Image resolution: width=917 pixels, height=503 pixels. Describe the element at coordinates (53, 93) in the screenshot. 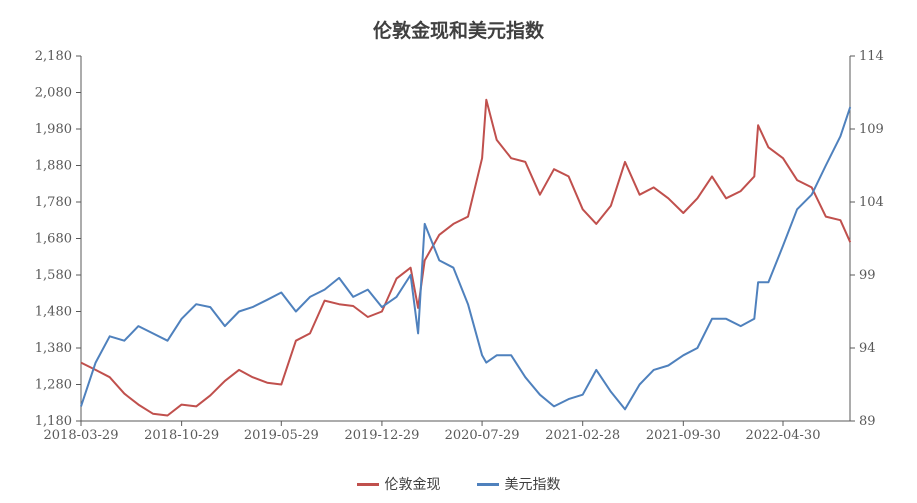

I see `left-tick-label: 2,080` at that location.